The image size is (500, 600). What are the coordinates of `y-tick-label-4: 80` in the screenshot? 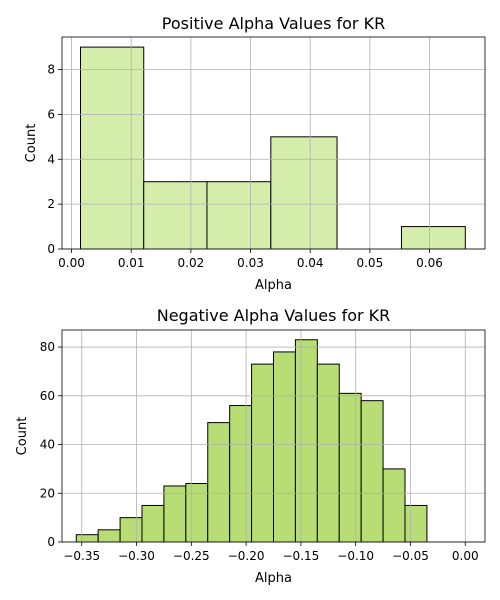 It's located at (47, 347).